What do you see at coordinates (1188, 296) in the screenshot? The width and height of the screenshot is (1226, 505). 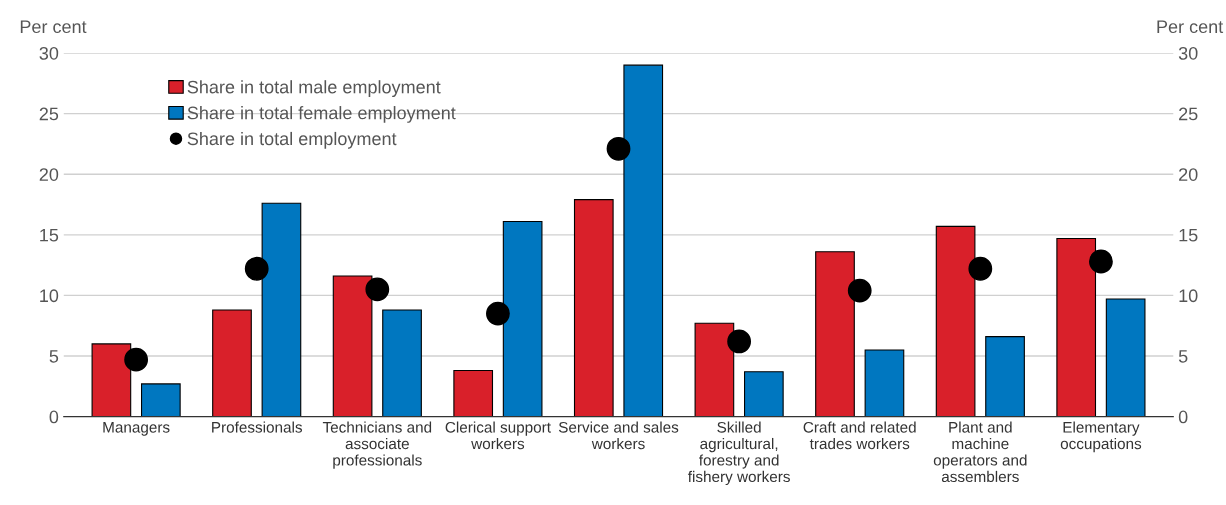 I see `y2-tick-label: 10` at bounding box center [1188, 296].